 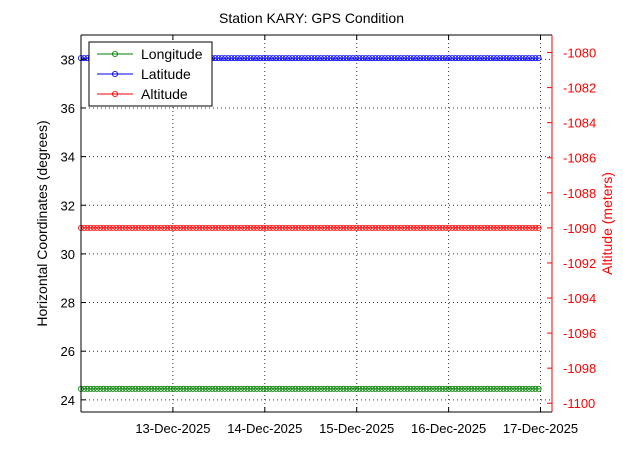 I want to click on x-tick-label: 15-Dec-2025, so click(x=356, y=428).